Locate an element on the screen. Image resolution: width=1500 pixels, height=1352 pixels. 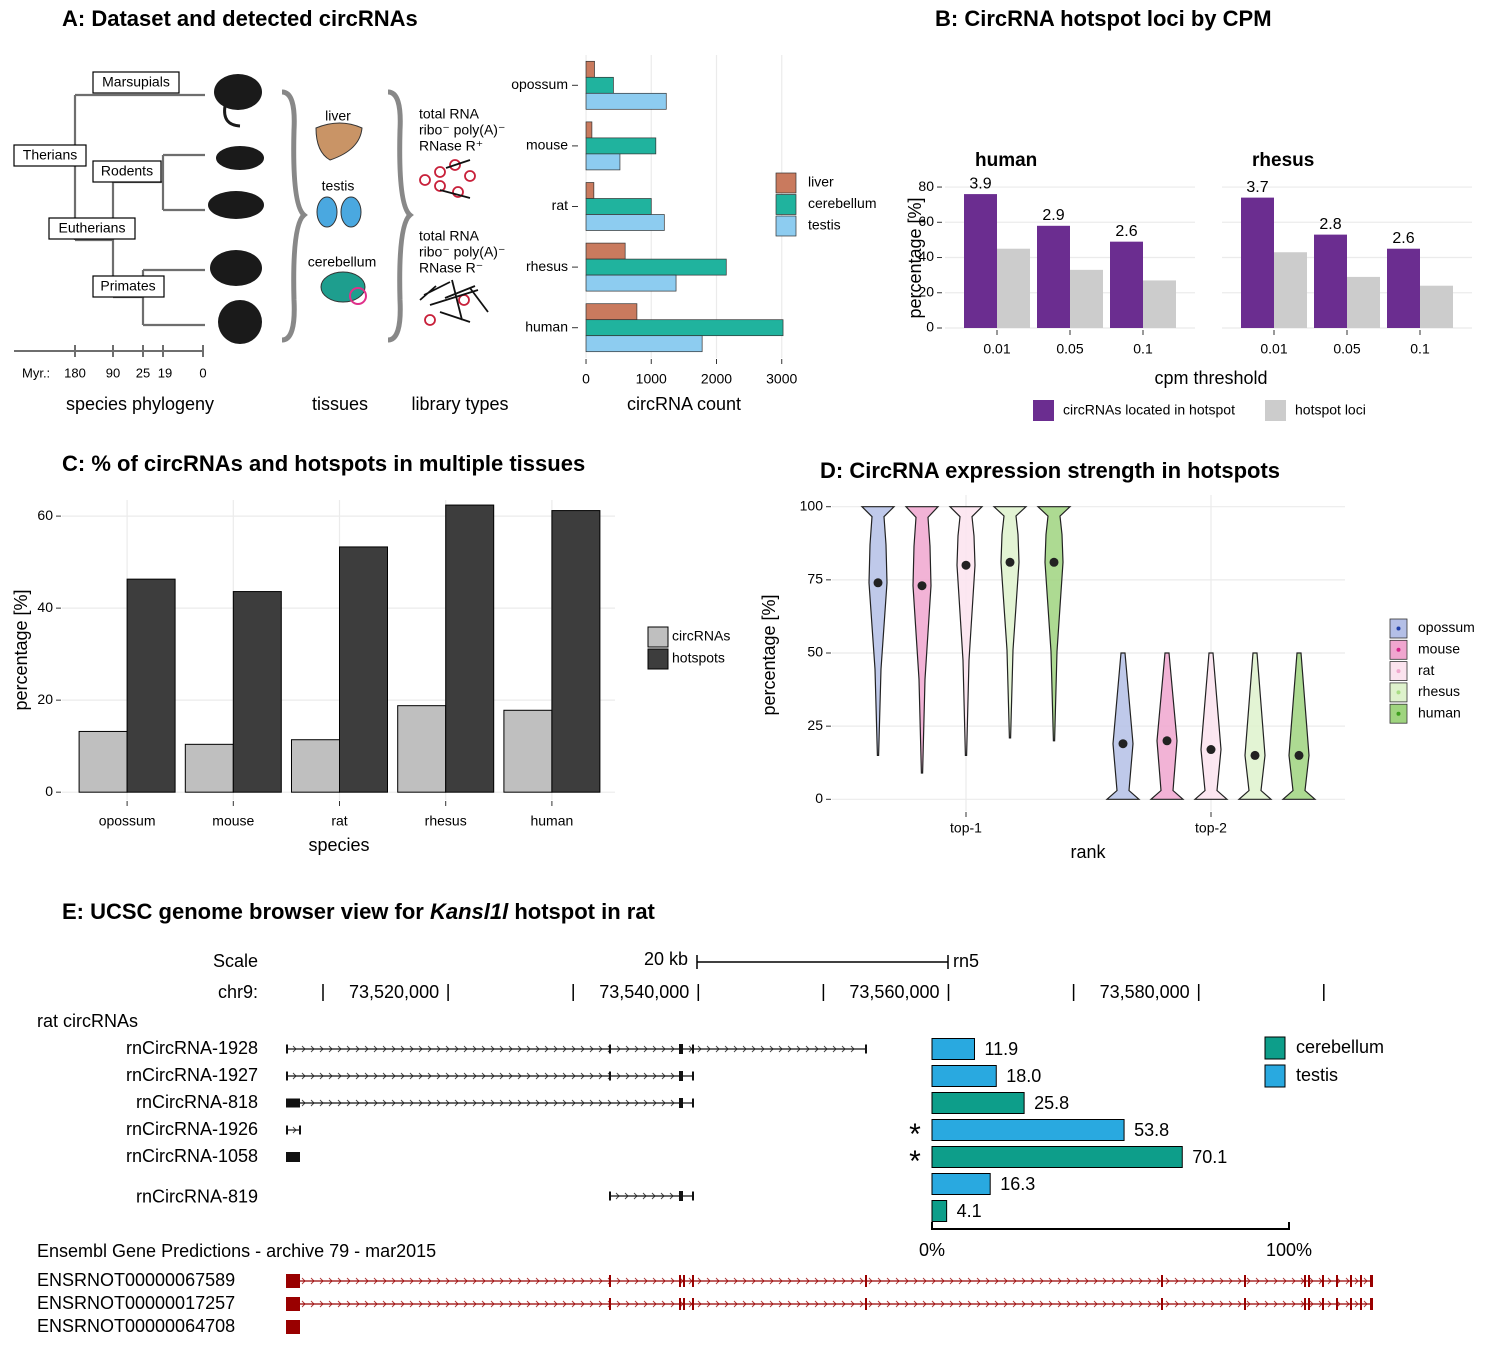
position-label: 73,540,000 is located at coordinates (644, 992).